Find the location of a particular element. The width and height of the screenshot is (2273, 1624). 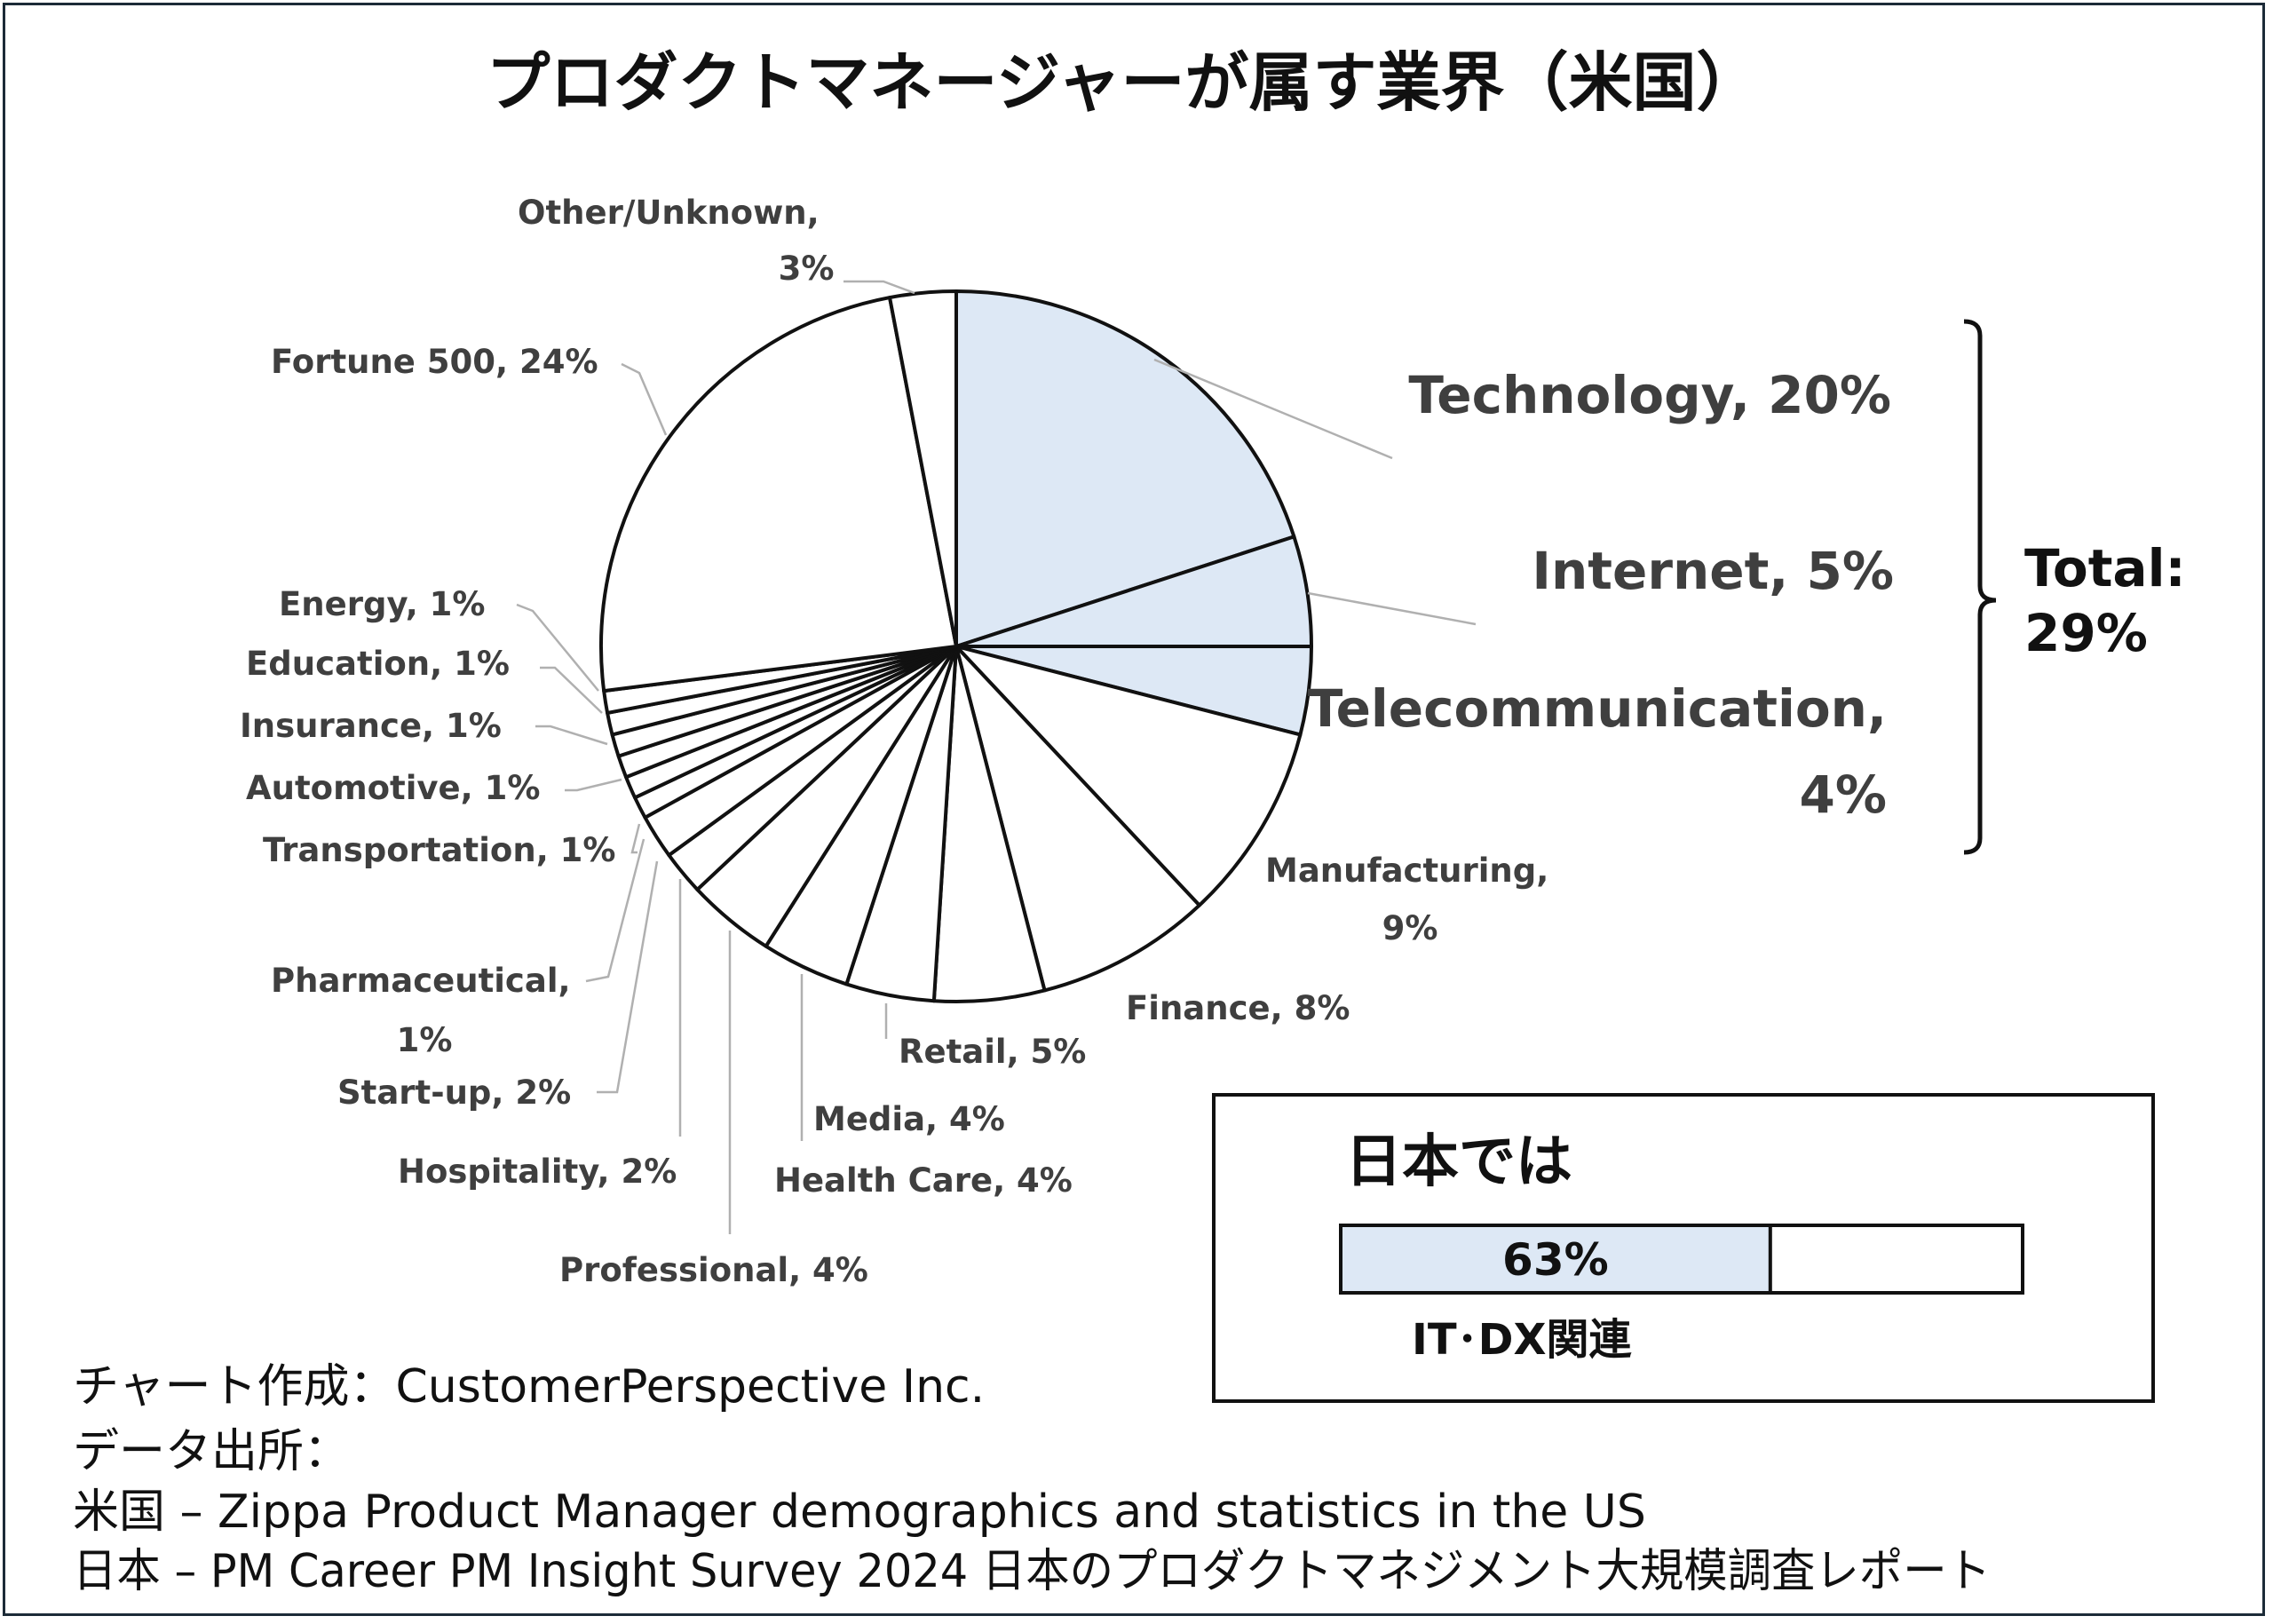

label-fortune-500: Fortune 500, 24% is located at coordinates (435, 362).